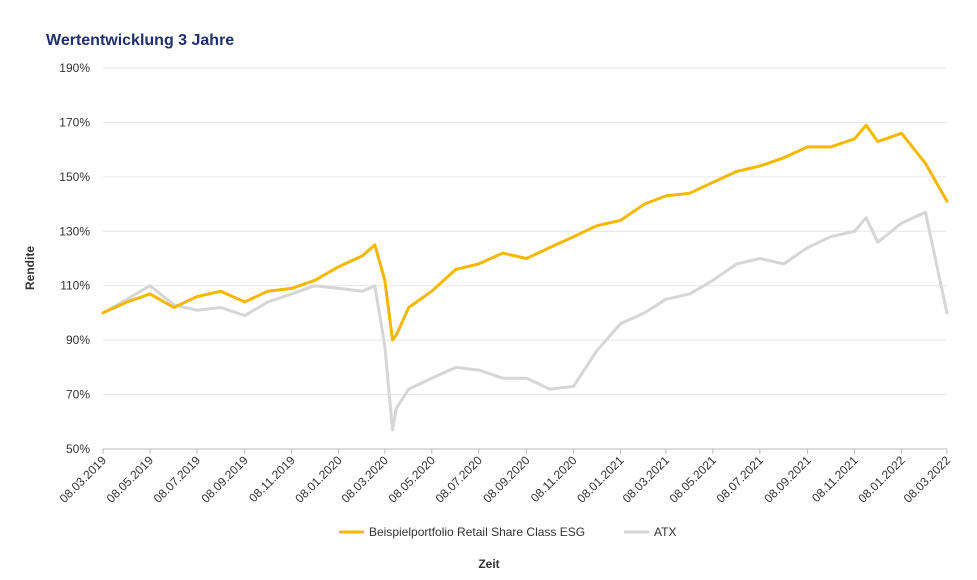  Describe the element at coordinates (665, 532) in the screenshot. I see `legend-label: ATX` at that location.